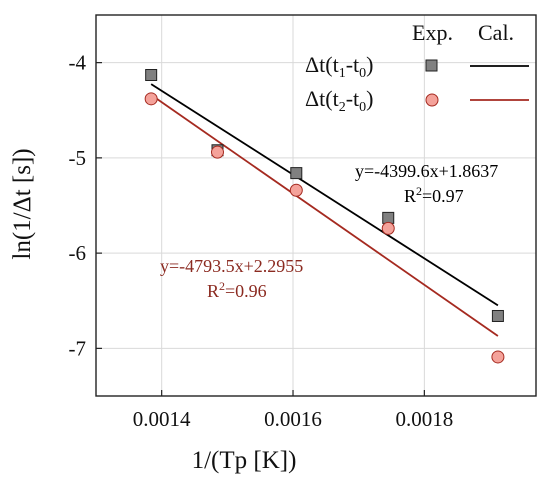 The image size is (550, 486). What do you see at coordinates (293, 419) in the screenshot?
I see `x-tick-label: 0.0016` at bounding box center [293, 419].